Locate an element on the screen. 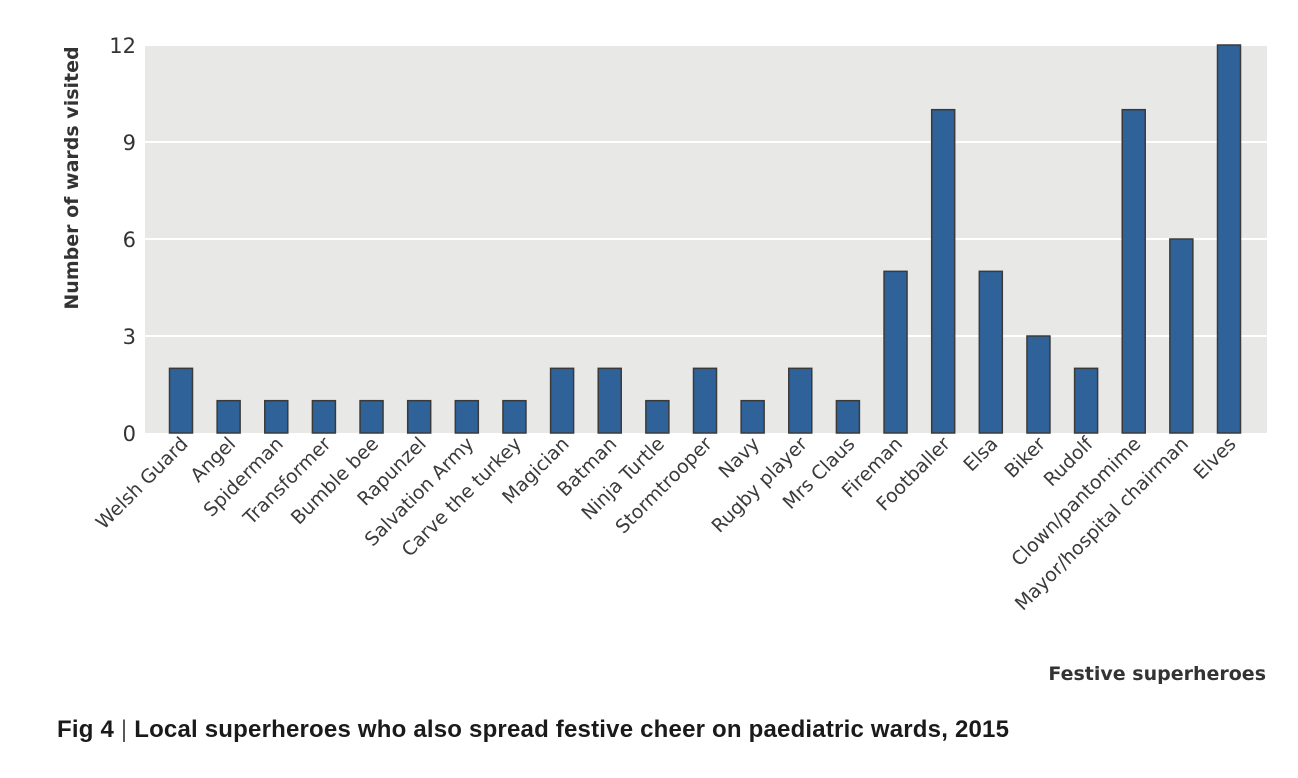 This screenshot has width=1298, height=778. y-axis-ticks: 0 3 6 9 12 is located at coordinates (122, 240).